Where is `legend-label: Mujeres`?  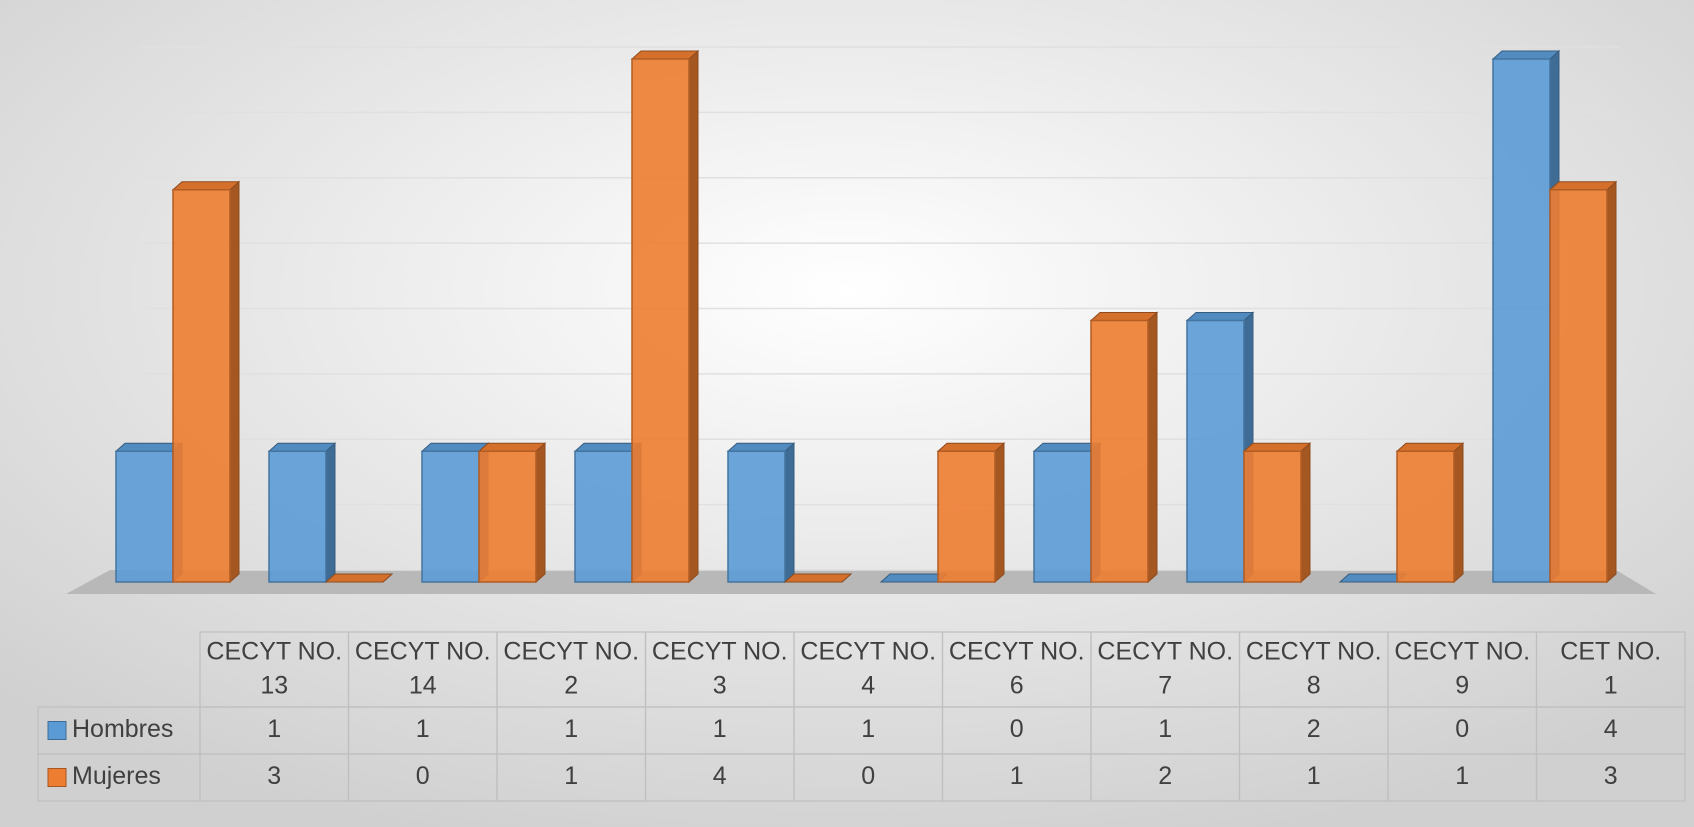
legend-label: Mujeres is located at coordinates (116, 776).